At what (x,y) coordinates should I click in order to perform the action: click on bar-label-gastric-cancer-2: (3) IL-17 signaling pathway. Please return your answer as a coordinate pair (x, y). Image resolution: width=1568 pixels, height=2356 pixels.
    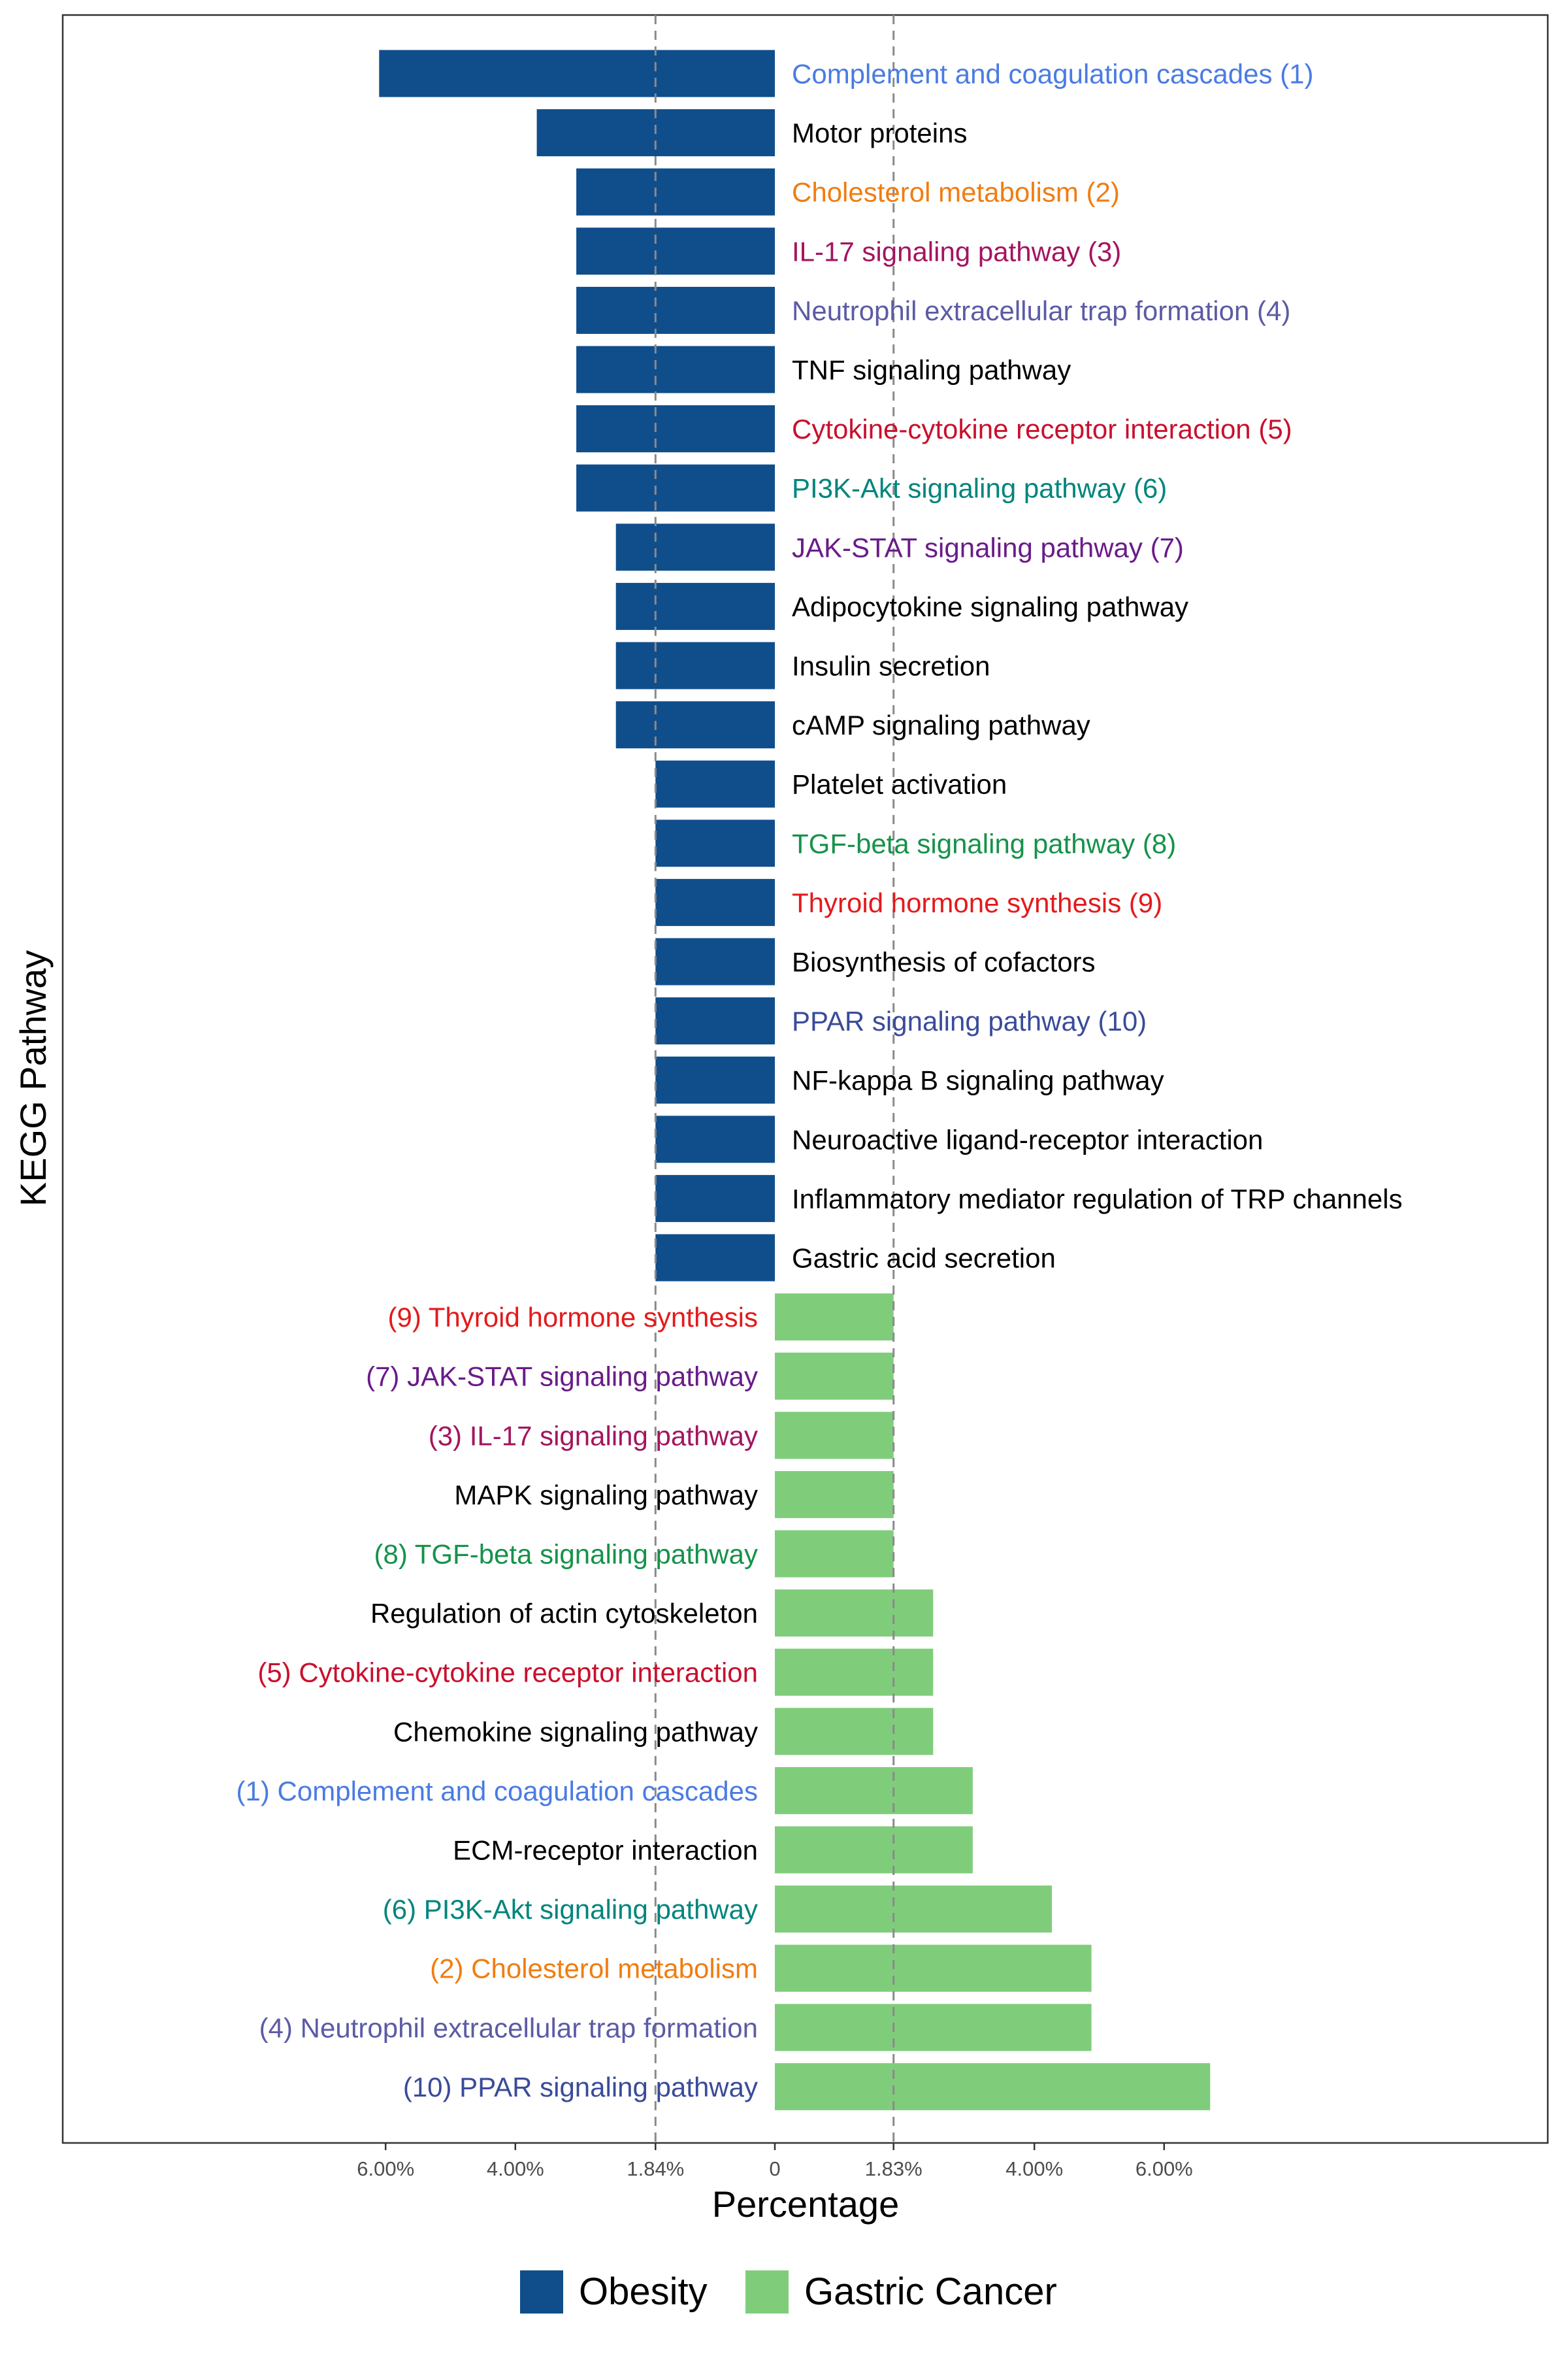
    Looking at the image, I should click on (593, 1435).